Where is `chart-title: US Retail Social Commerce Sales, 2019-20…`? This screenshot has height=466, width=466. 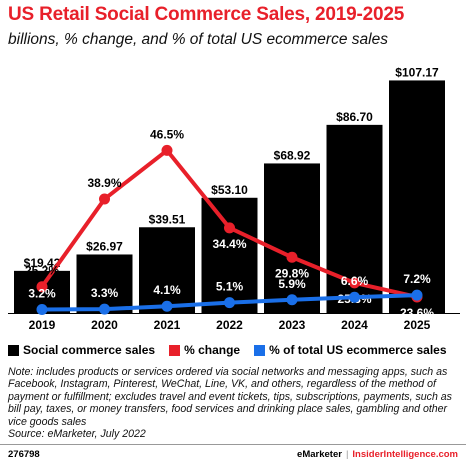 chart-title: US Retail Social Commerce Sales, 2019-20… is located at coordinates (206, 14).